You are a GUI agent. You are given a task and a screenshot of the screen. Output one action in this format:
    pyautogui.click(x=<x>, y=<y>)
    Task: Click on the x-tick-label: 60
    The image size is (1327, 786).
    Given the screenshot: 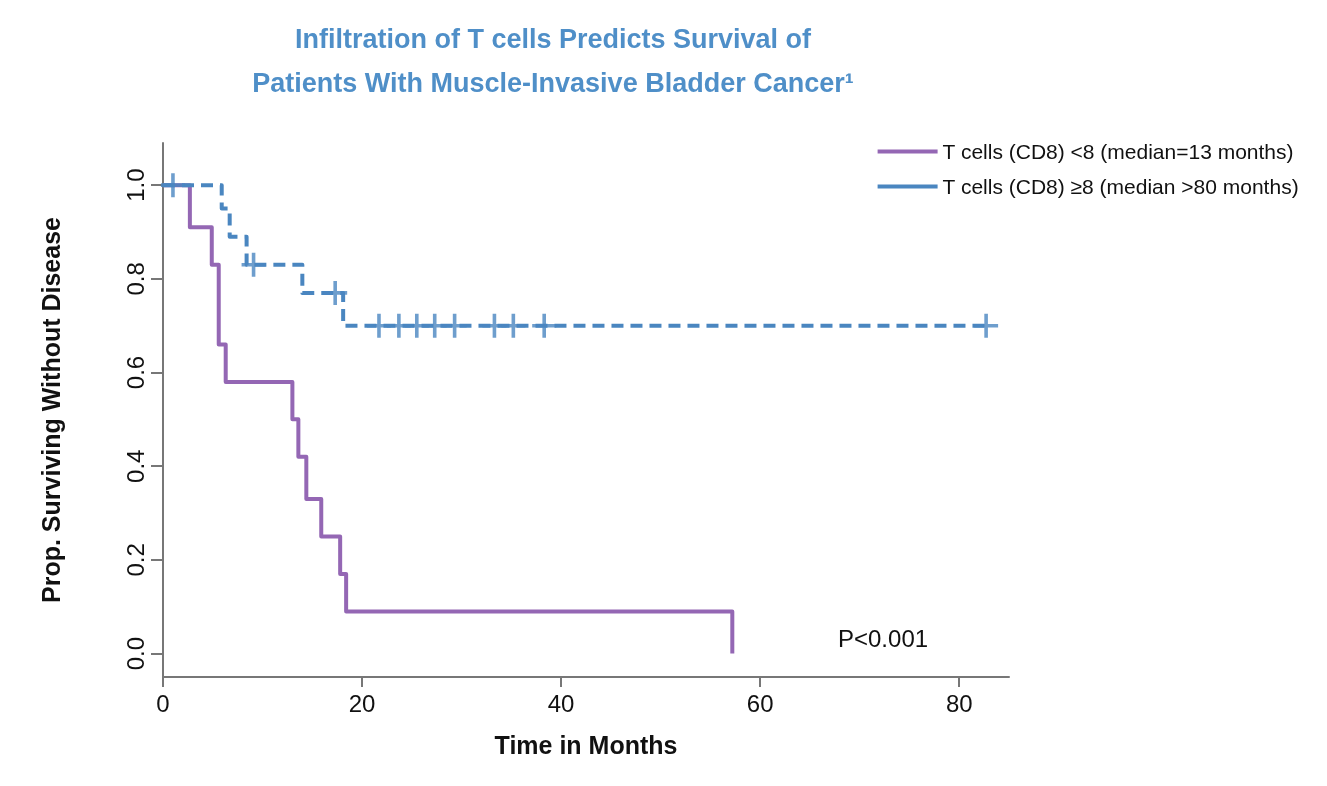 What is the action you would take?
    pyautogui.click(x=760, y=703)
    